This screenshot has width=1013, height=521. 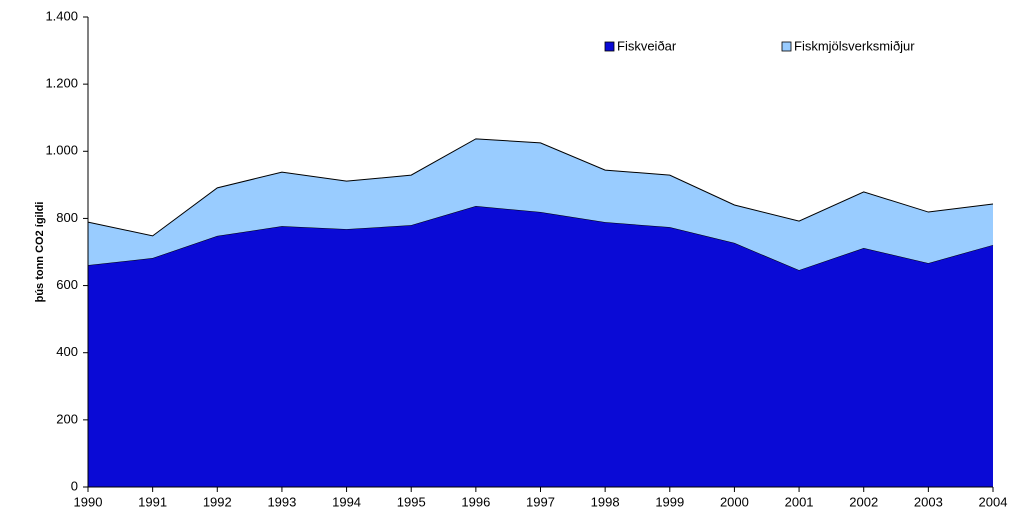 What do you see at coordinates (152, 501) in the screenshot?
I see `x-tick-label: 1991` at bounding box center [152, 501].